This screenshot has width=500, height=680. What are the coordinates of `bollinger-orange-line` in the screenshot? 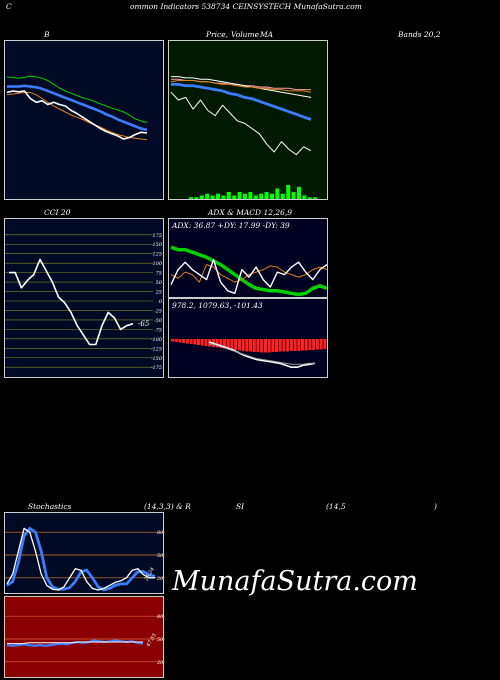 It's located at (77, 116).